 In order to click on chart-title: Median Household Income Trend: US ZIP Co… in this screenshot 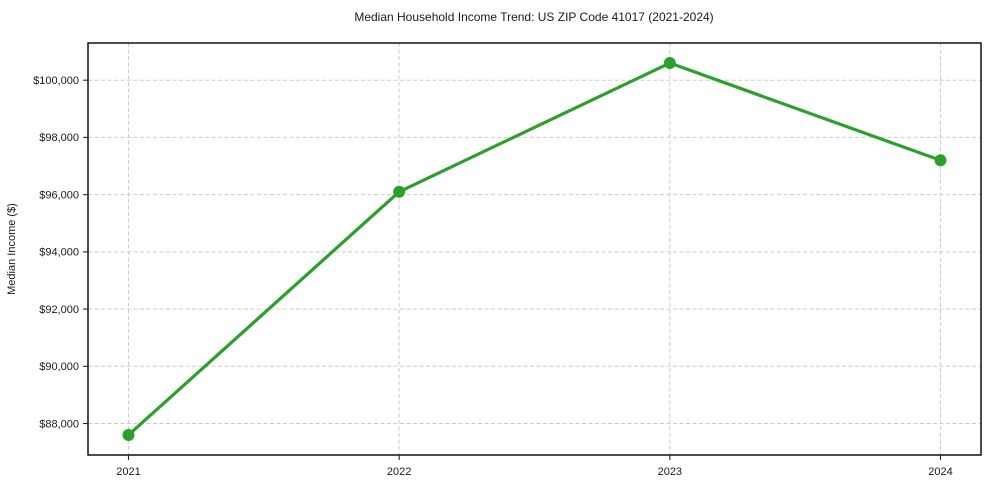, I will do `click(533, 17)`.